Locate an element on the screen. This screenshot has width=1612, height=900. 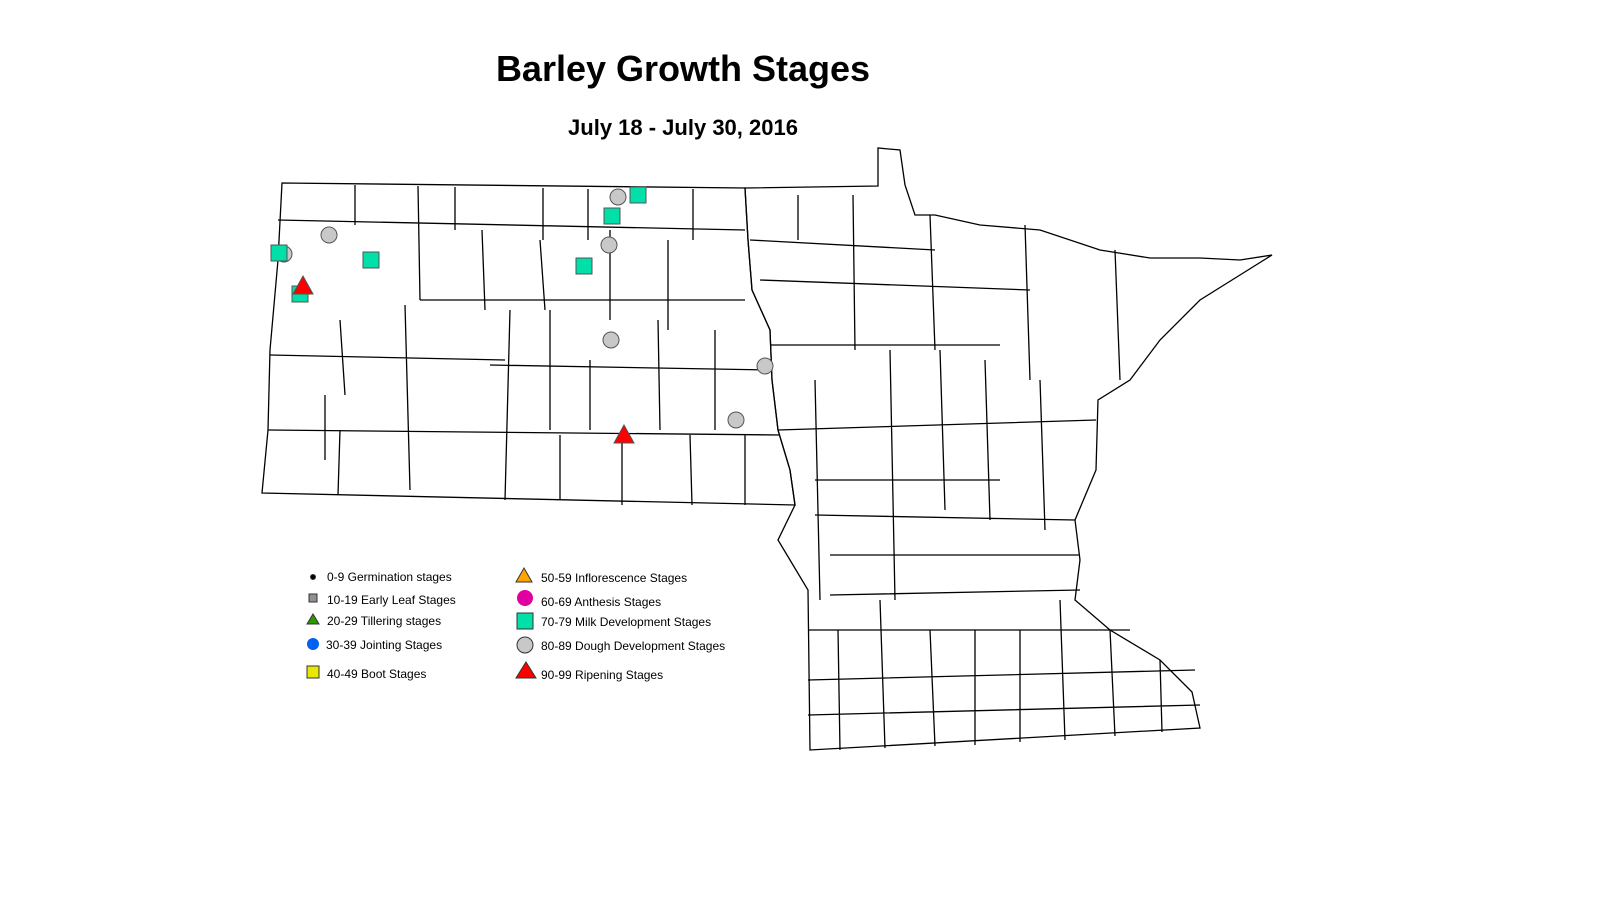
dough-symbol is located at coordinates (525, 645).